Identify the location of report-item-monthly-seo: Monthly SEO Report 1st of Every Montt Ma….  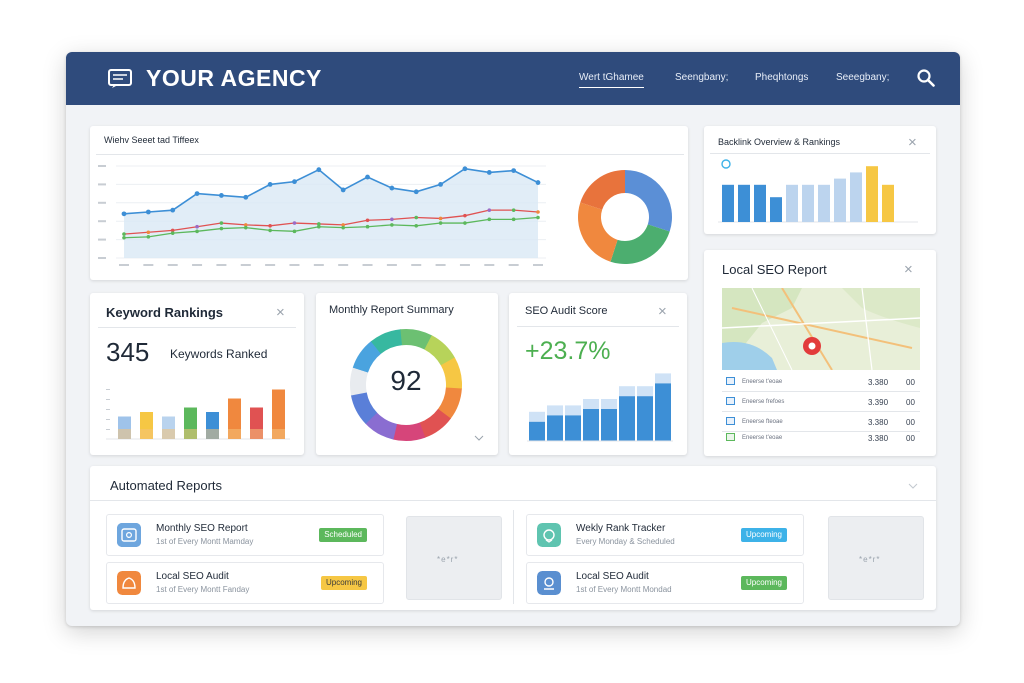
(245, 535).